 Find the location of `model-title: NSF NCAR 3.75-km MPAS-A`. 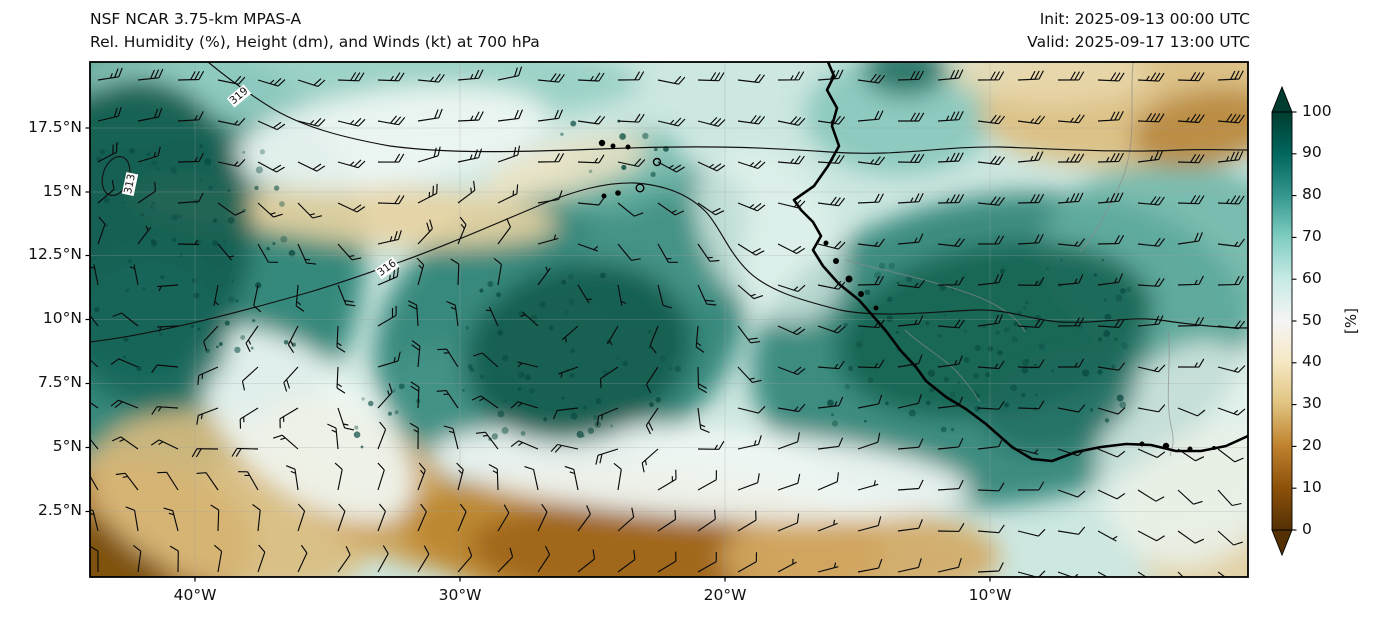

model-title: NSF NCAR 3.75-km MPAS-A is located at coordinates (196, 19).